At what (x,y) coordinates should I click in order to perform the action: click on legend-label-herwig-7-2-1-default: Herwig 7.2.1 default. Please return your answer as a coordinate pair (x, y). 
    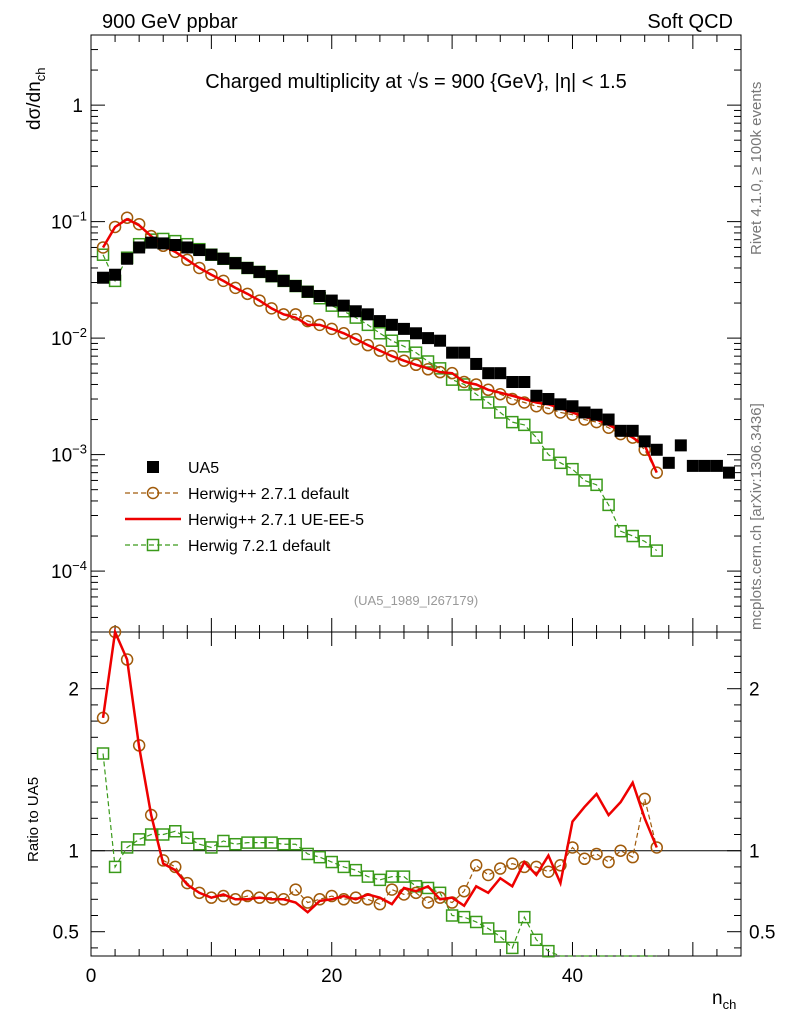
    Looking at the image, I should click on (259, 546).